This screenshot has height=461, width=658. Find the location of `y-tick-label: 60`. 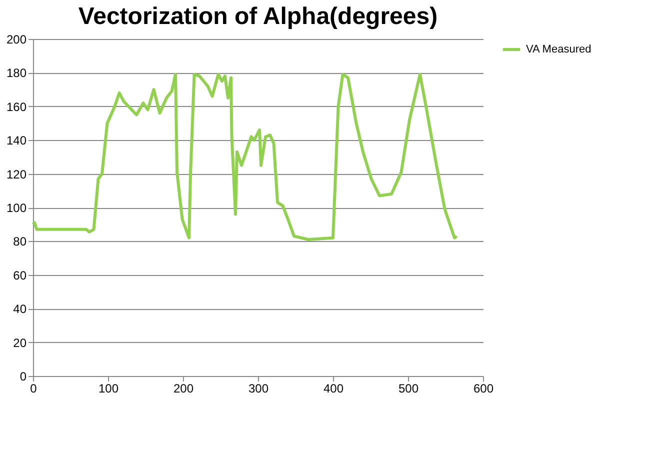

y-tick-label: 60 is located at coordinates (20, 275).